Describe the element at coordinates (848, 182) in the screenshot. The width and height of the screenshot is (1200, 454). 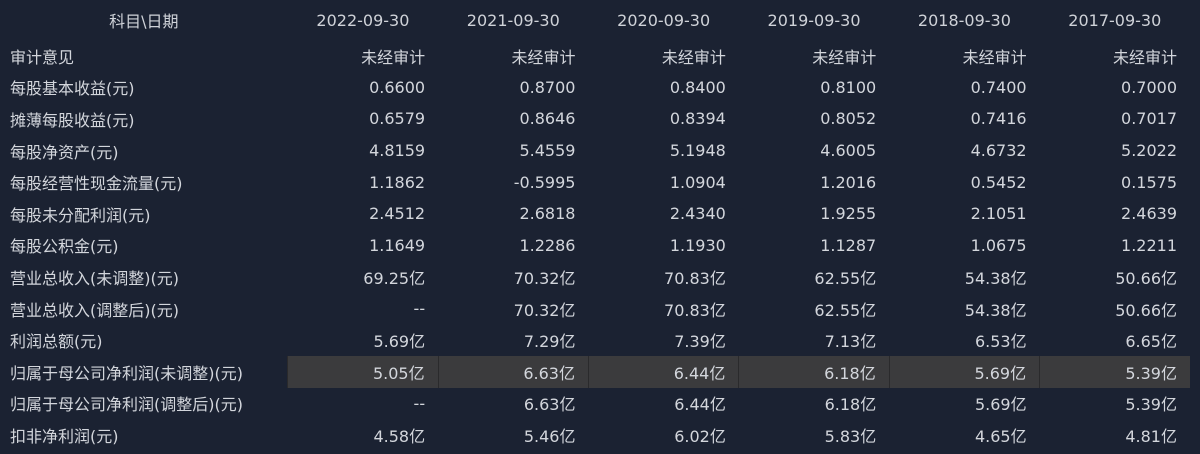
I see `cell-value: 1.2016` at that location.